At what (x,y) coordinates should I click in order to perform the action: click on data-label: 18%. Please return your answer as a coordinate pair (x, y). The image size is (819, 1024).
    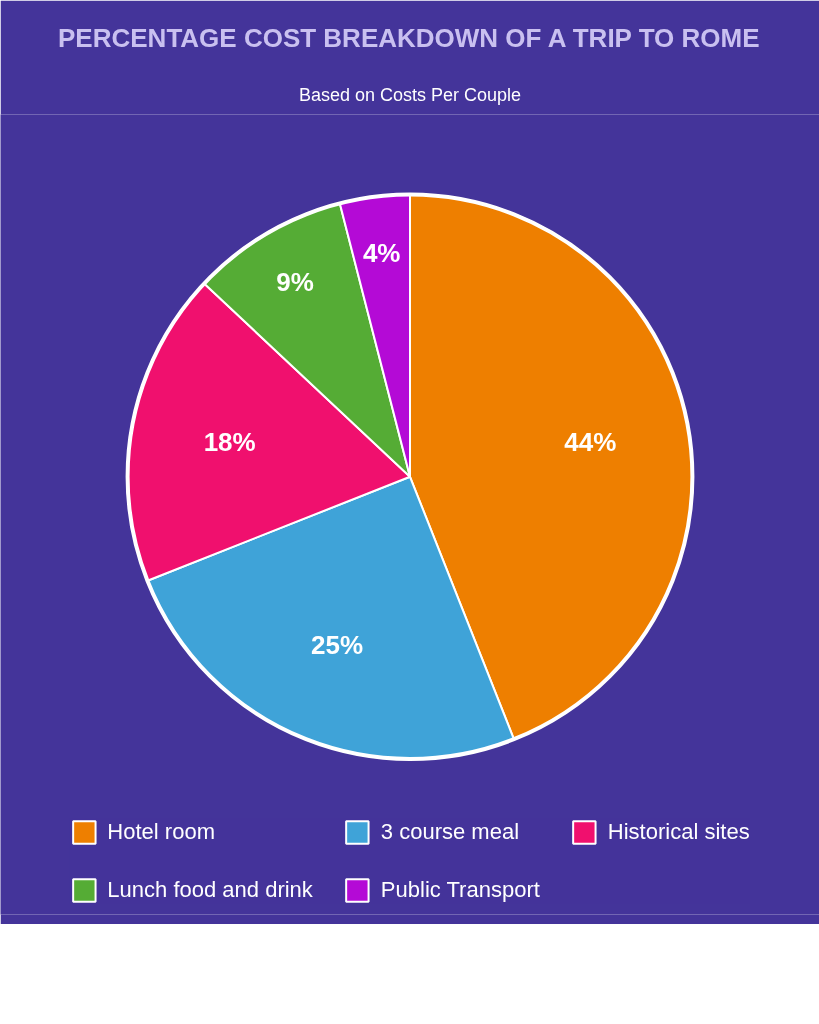
    Looking at the image, I should click on (229, 442).